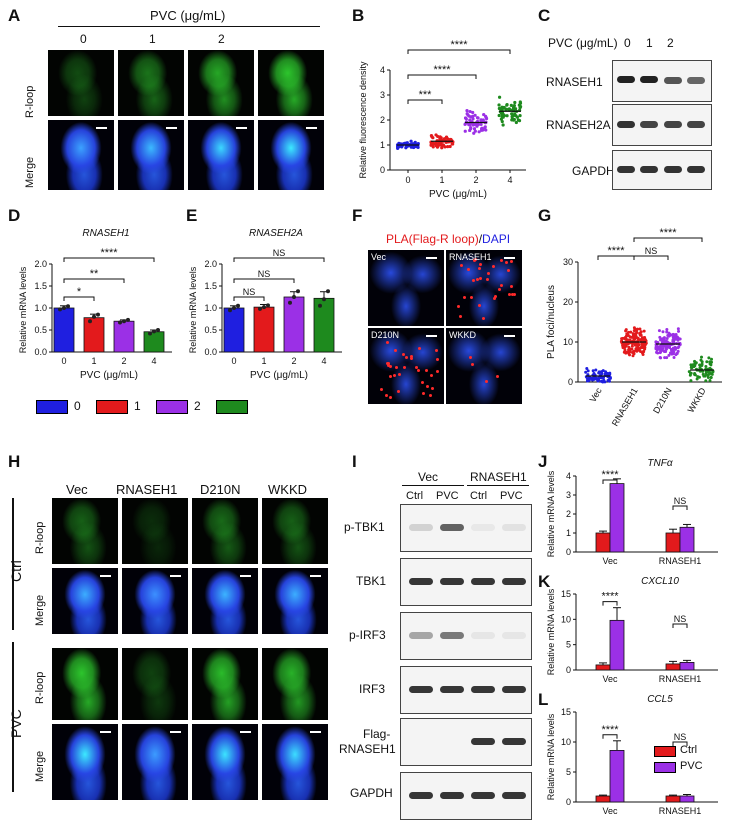  What do you see at coordinates (697, 400) in the screenshot?
I see `x-tick-label: WKKD` at bounding box center [697, 400].